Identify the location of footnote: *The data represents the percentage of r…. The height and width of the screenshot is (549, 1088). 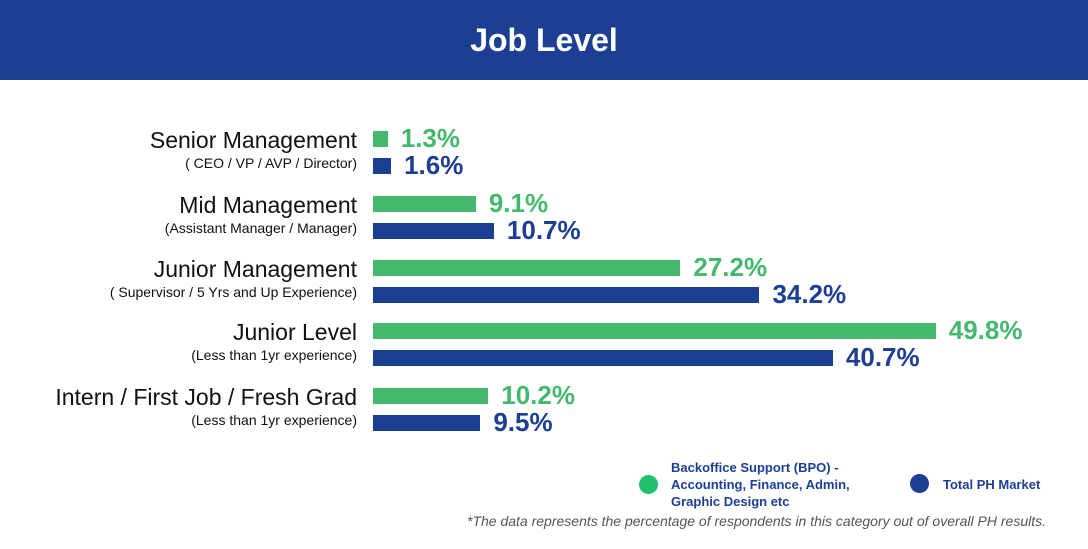
(756, 521).